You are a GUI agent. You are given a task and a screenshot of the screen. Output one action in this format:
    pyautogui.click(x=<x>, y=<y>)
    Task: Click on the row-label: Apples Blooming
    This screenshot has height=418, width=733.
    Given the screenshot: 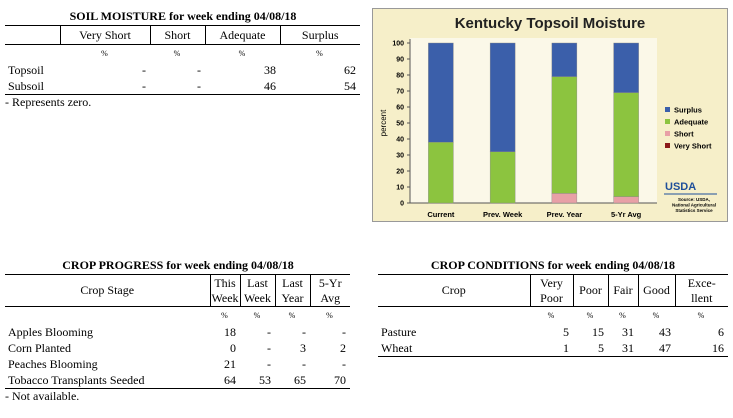 What is the action you would take?
    pyautogui.click(x=51, y=332)
    